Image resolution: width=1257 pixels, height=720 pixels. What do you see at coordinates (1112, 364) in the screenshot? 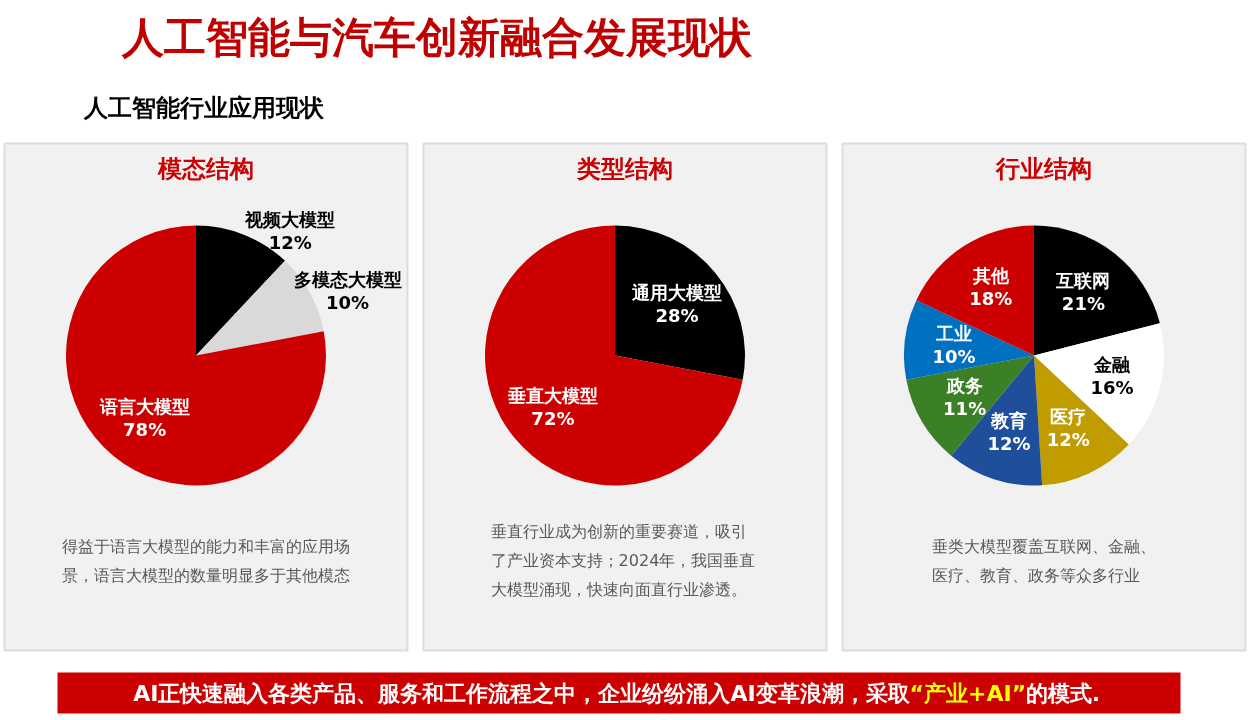
I see `slice-label: 金融` at bounding box center [1112, 364].